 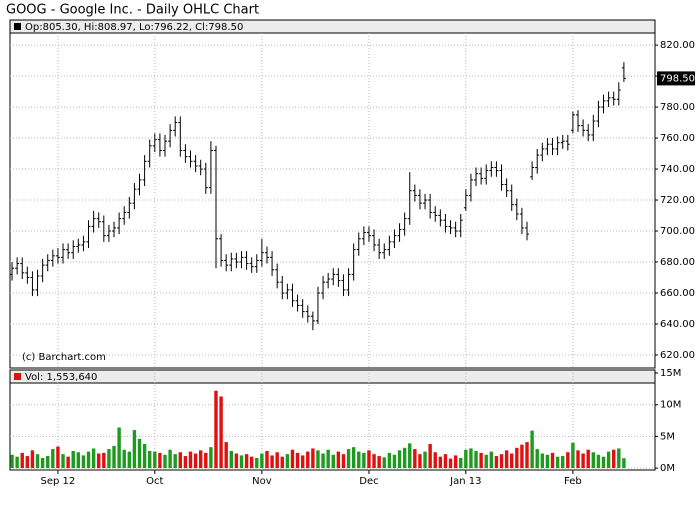 What do you see at coordinates (677, 231) in the screenshot?
I see `y-tick-label: 700.00` at bounding box center [677, 231].